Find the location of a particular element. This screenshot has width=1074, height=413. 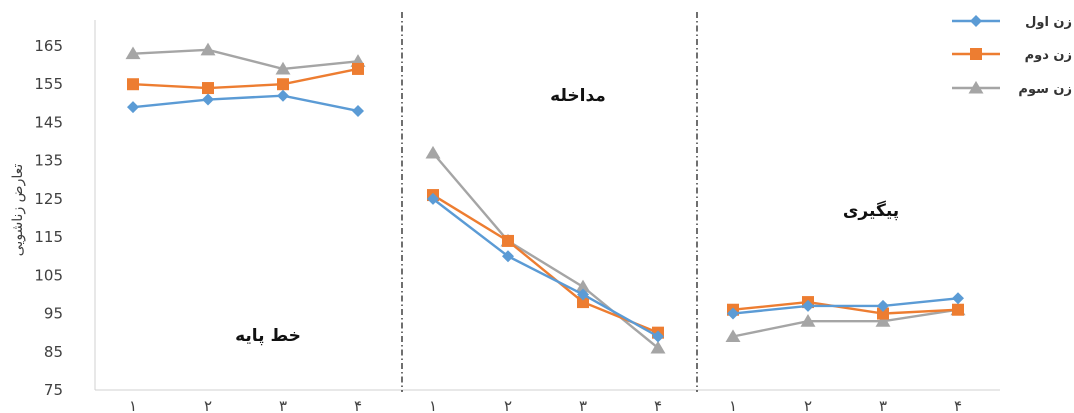

phase-label: مداخله is located at coordinates (578, 96).